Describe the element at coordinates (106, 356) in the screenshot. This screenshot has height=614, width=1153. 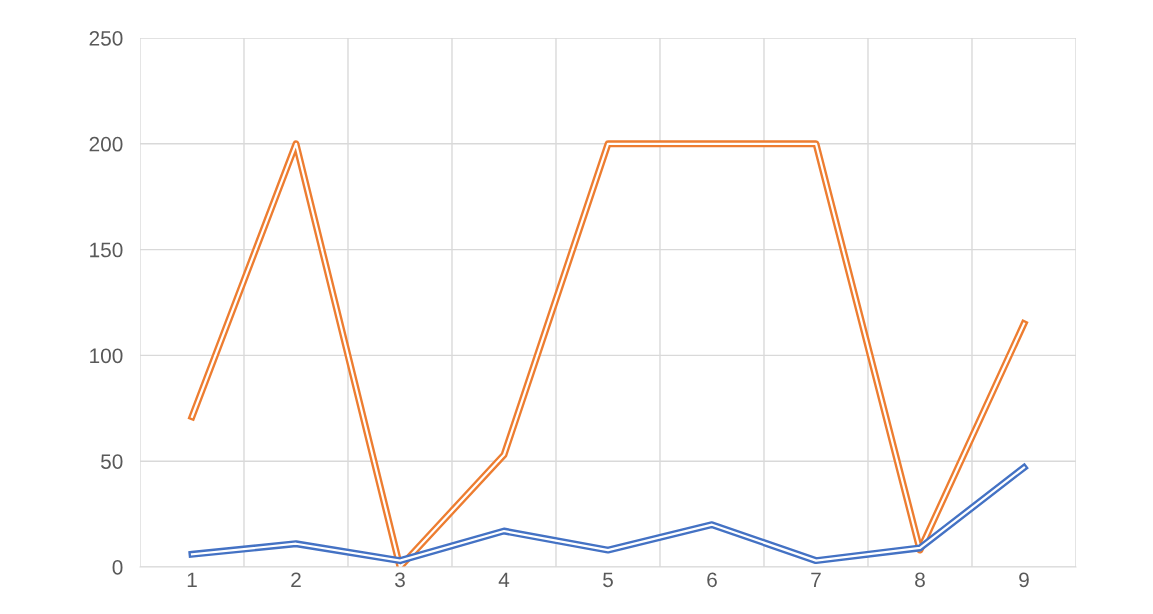
I see `y-tick-label: 100` at that location.